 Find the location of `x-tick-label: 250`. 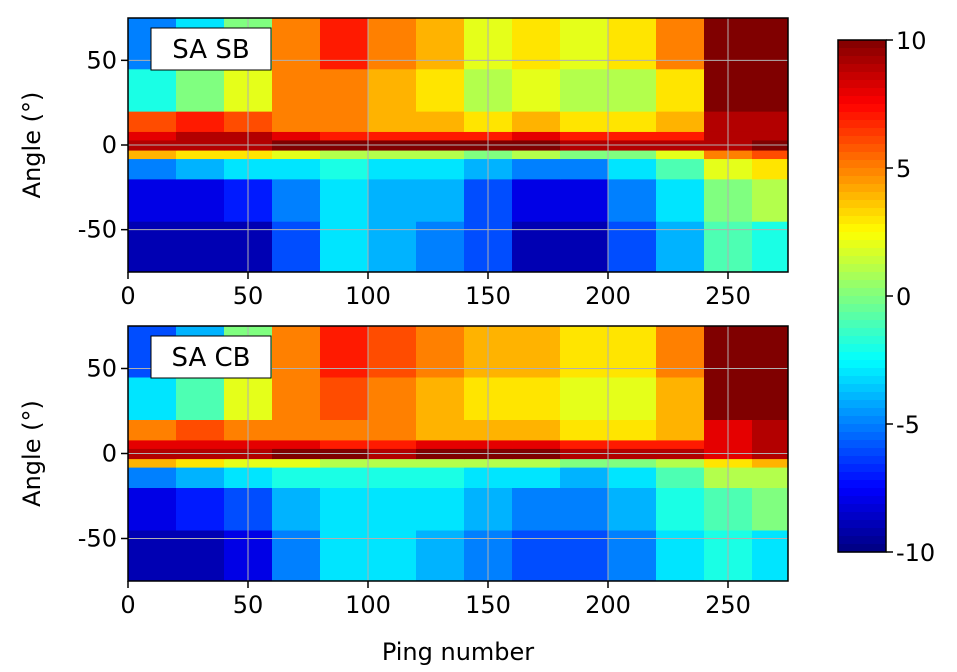

x-tick-label: 250 is located at coordinates (728, 605).